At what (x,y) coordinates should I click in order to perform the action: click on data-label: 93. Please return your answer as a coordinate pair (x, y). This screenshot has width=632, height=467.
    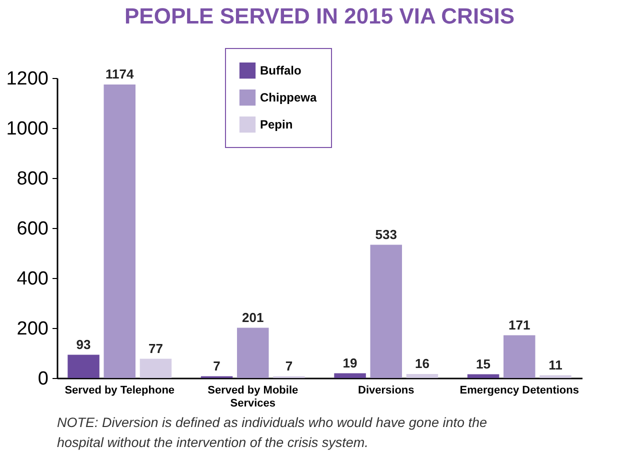
    Looking at the image, I should click on (83, 344).